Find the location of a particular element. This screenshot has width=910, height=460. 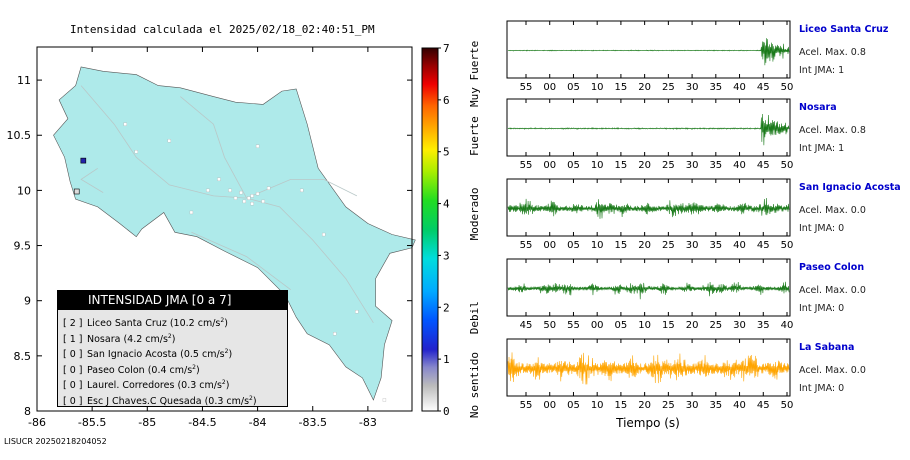

station-accel: Acel. Max. 0.8 is located at coordinates (832, 52).